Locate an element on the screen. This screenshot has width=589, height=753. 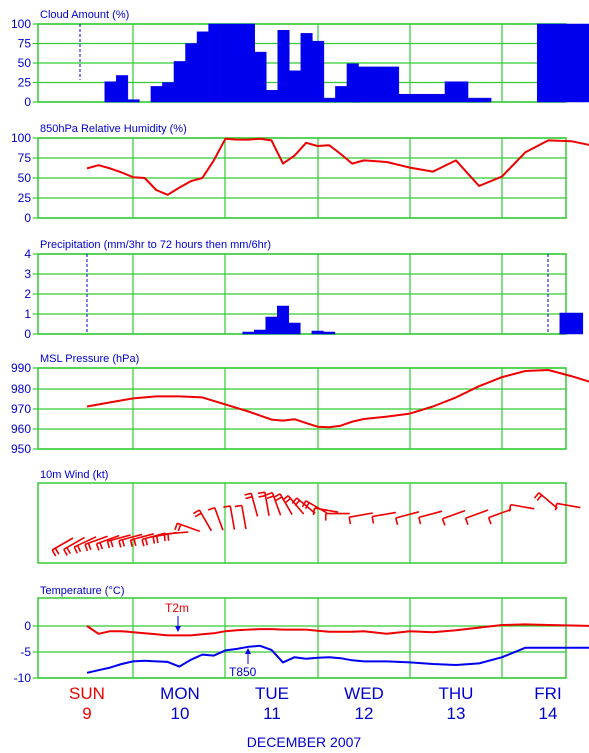
y-tick-label: 2 is located at coordinates (27, 294).